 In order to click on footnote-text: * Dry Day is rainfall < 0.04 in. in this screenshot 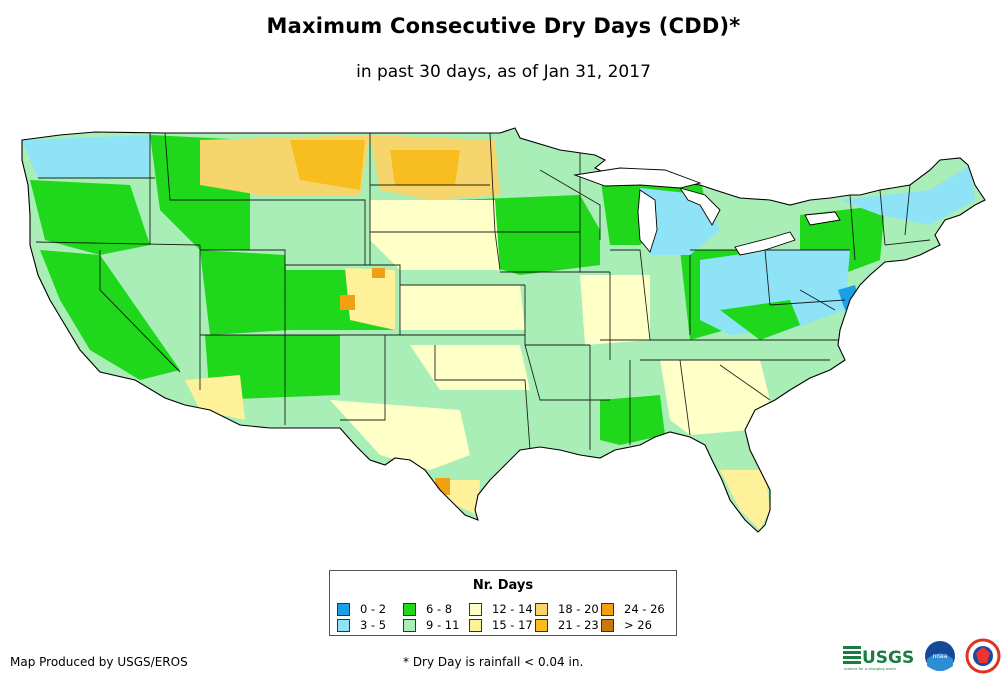, I will do `click(493, 662)`.